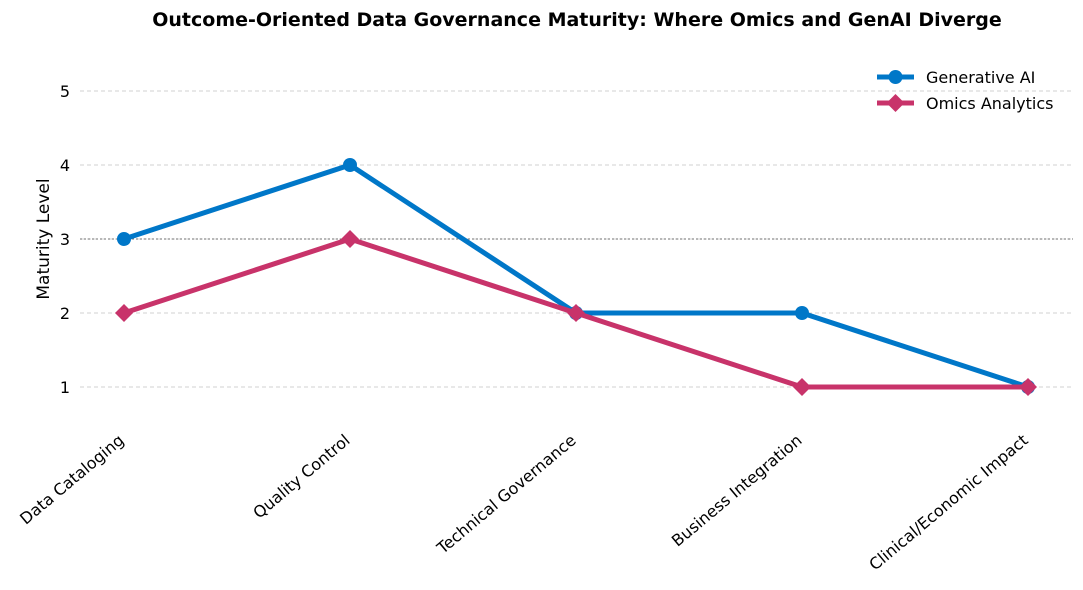 Image resolution: width=1083 pixels, height=590 pixels. I want to click on y-tick-label: 2, so click(65, 313).